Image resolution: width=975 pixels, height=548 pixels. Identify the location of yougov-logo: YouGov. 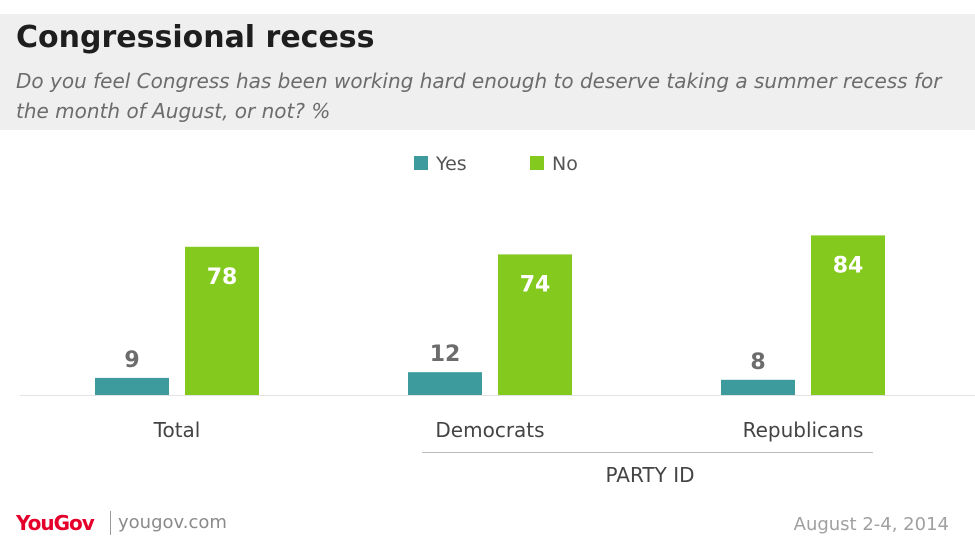
(55, 523).